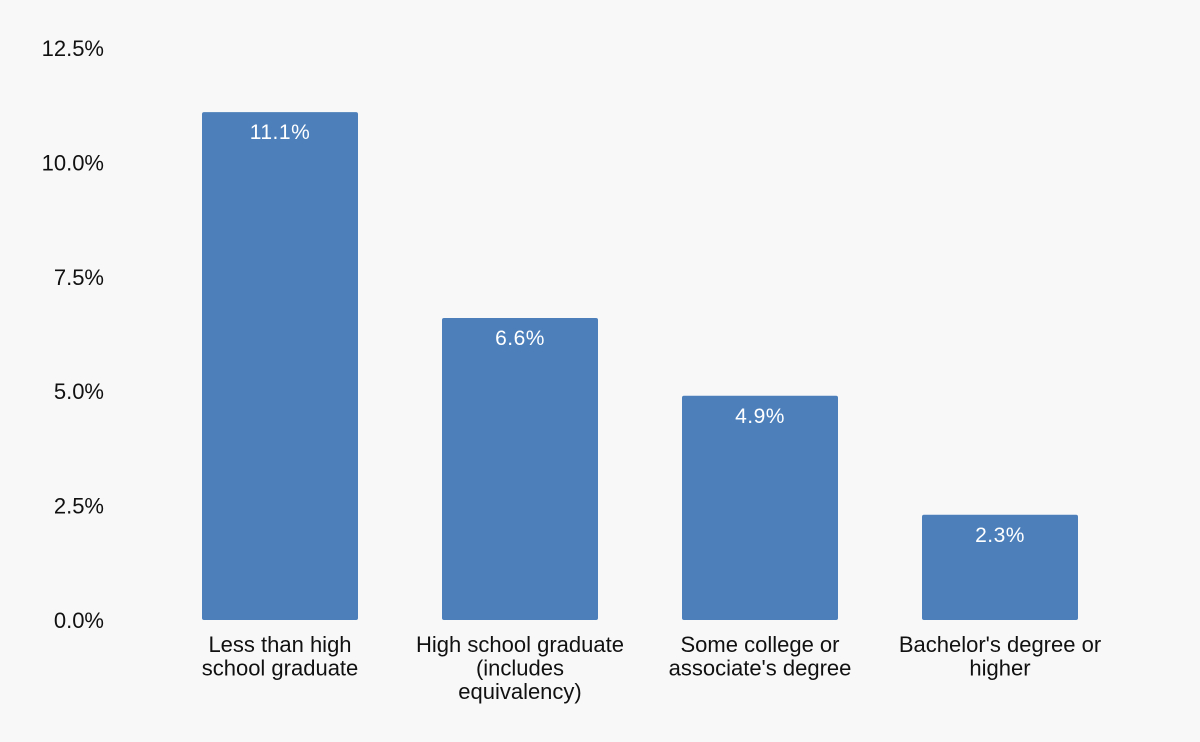 This screenshot has height=742, width=1200. What do you see at coordinates (73, 334) in the screenshot?
I see `y-axis: 0.0% 2.5% 5.0% 7.5% 10.0% 12.5%` at bounding box center [73, 334].